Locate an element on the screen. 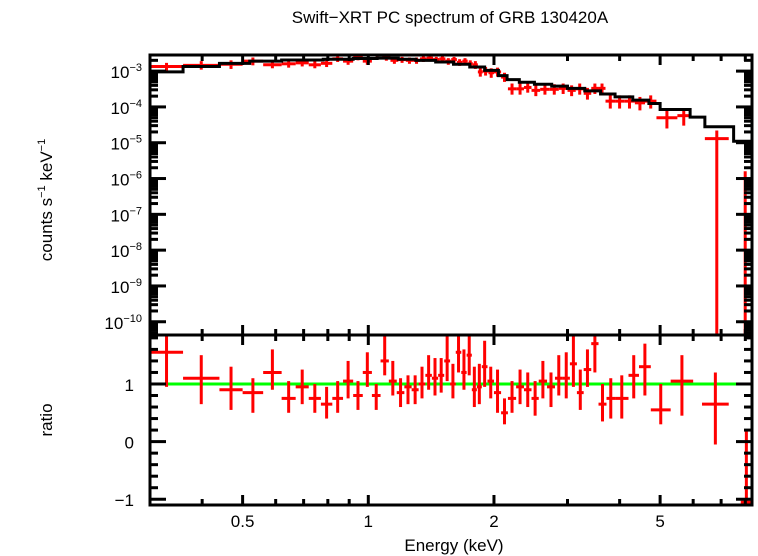 Image resolution: width=758 pixels, height=556 pixels. x-tick-label: 0.5 is located at coordinates (243, 521).